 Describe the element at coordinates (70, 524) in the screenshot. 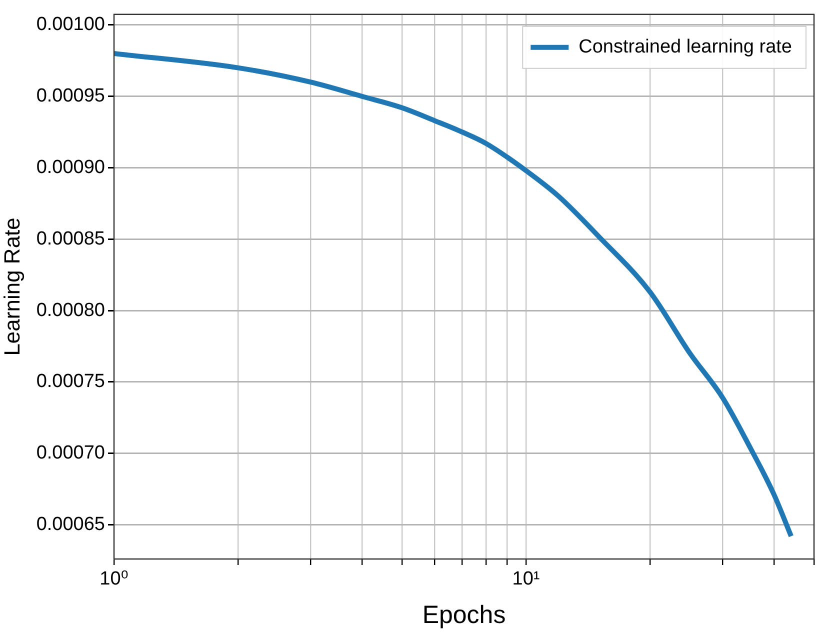

I see `y-tick-label: 0.00065` at that location.